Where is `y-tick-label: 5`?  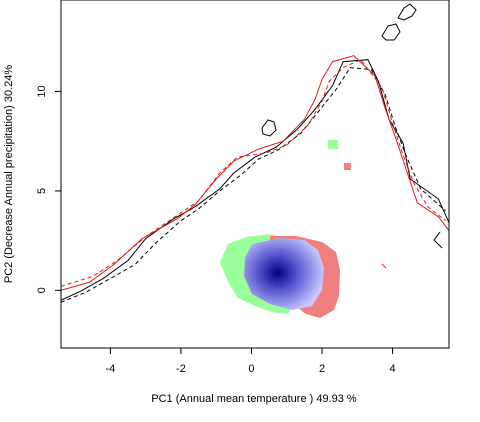 y-tick-label: 5 is located at coordinates (42, 191).